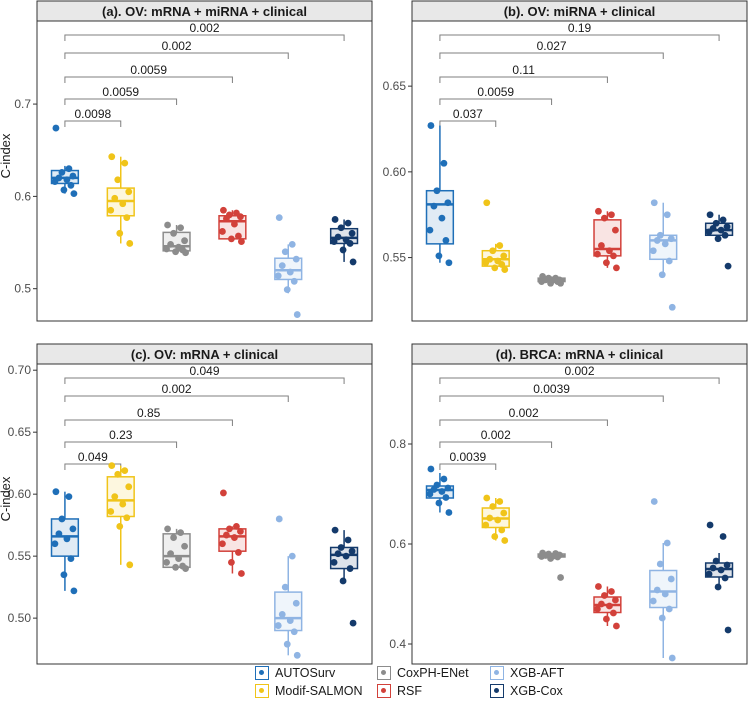  I want to click on panel-title: (b). OV: miRNA + clinical, so click(580, 11).